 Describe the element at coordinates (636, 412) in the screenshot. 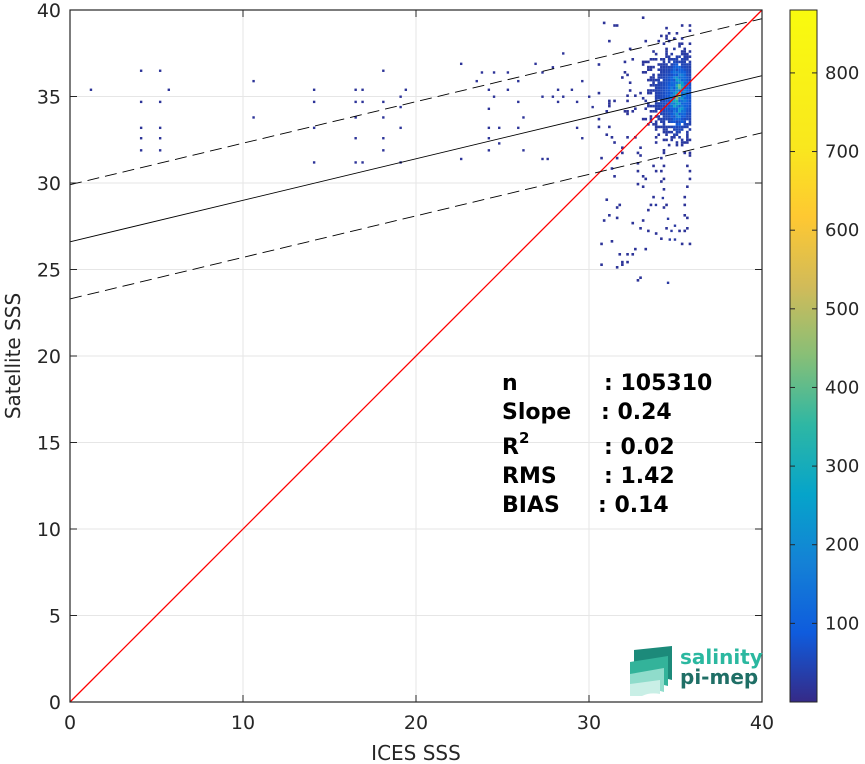

I see `stat-slope-value: : 0.24` at that location.